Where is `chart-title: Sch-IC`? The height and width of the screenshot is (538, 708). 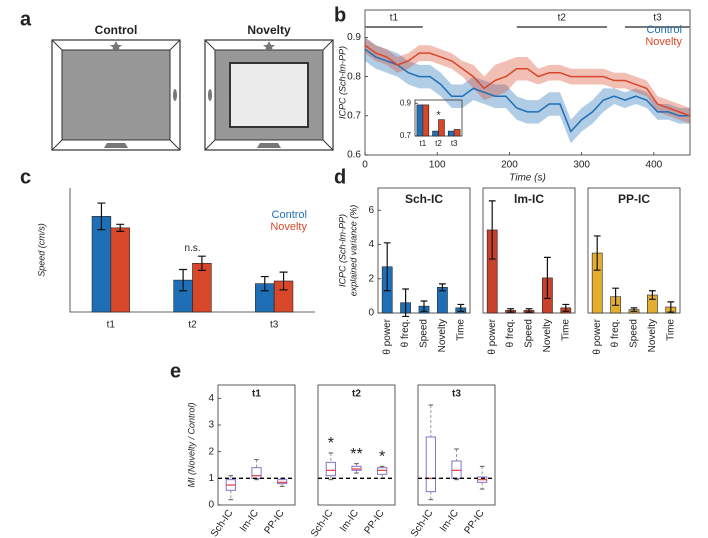 chart-title: Sch-IC is located at coordinates (424, 199).